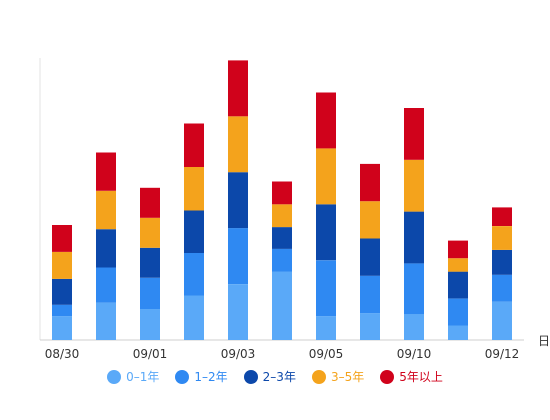 This screenshot has width=550, height=420. I want to click on legend-item-3: 2–3年, so click(269, 376).